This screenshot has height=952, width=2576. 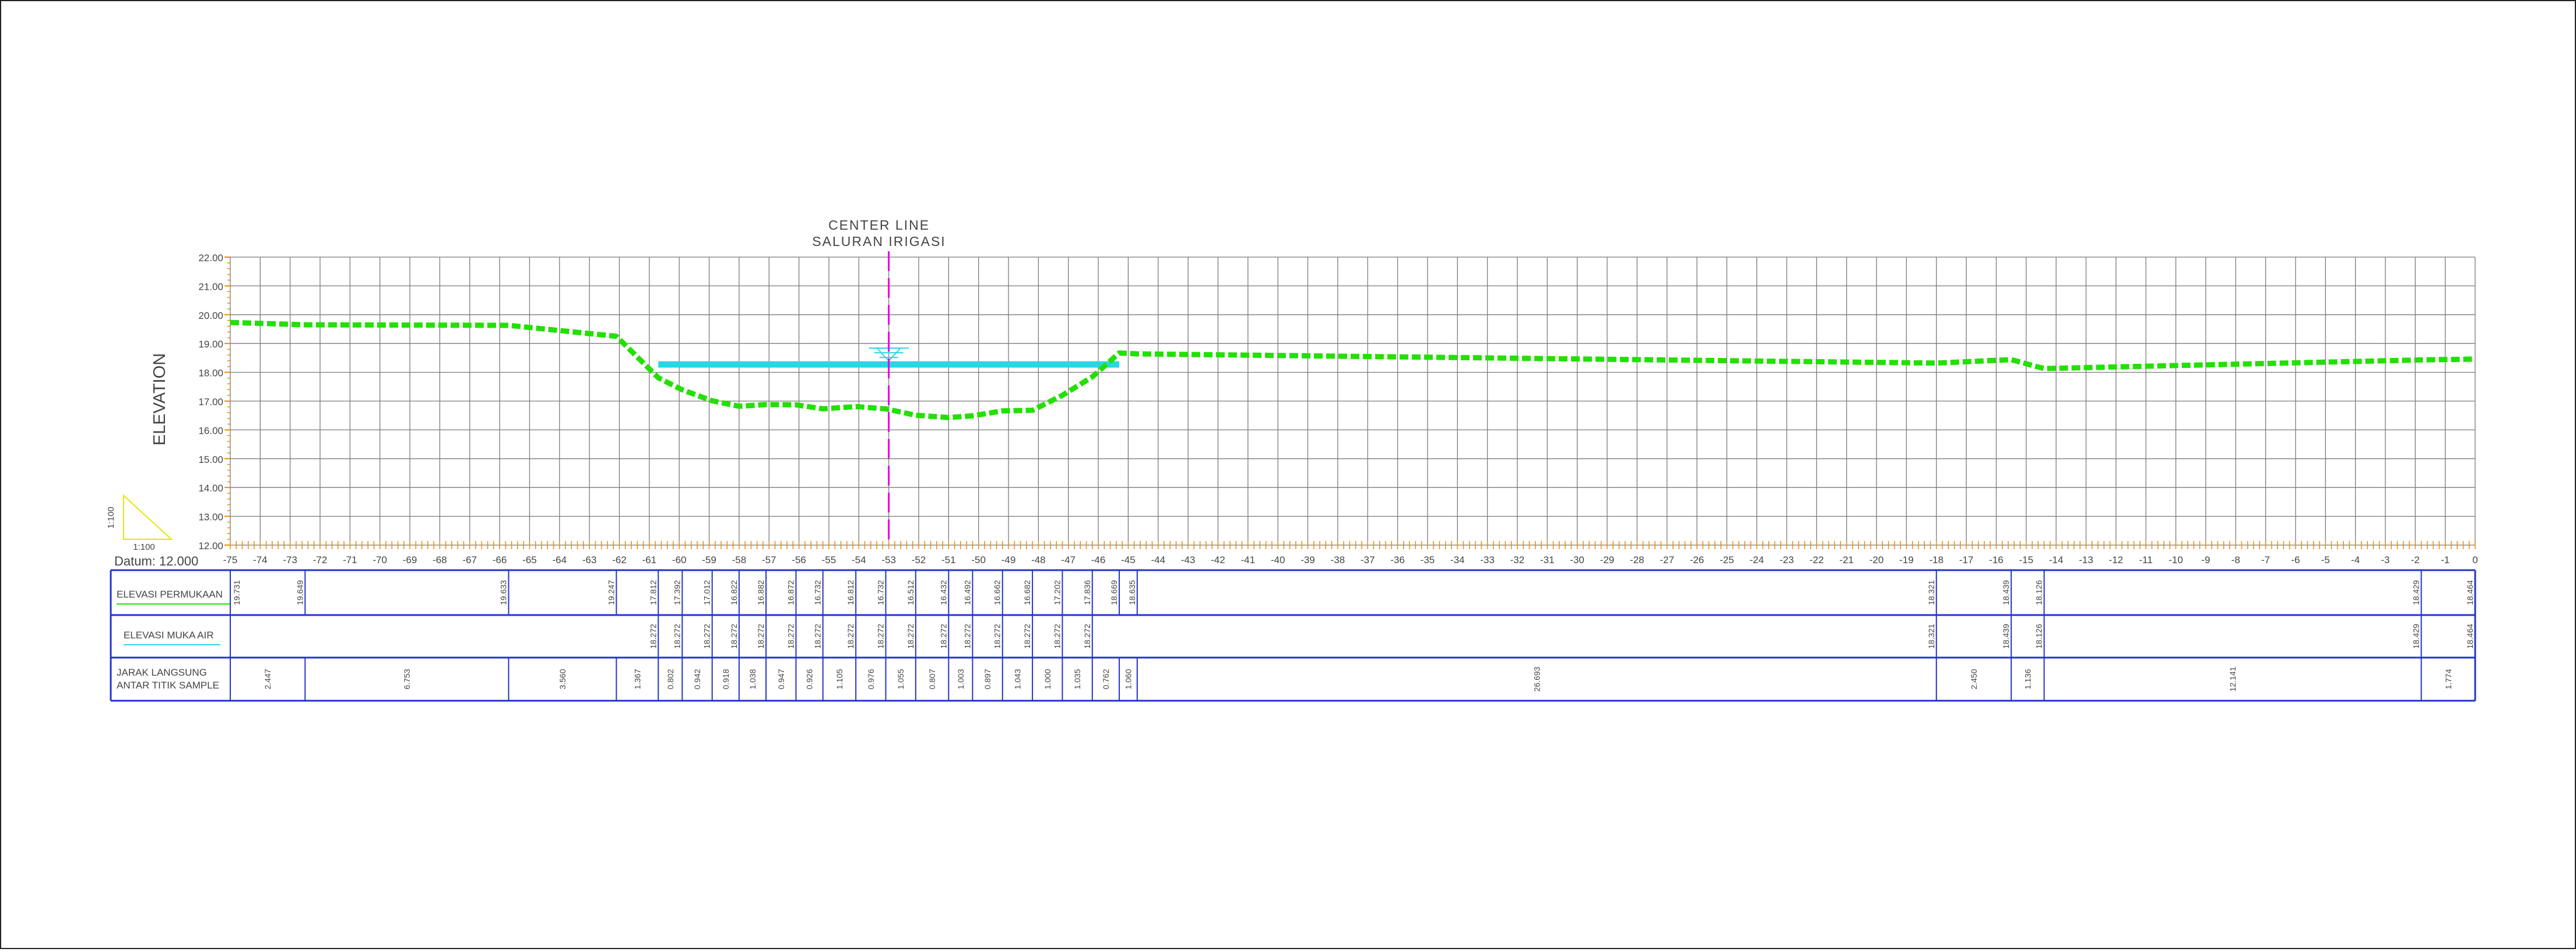 I want to click on segment-distance-value: 0.947, so click(x=781, y=679).